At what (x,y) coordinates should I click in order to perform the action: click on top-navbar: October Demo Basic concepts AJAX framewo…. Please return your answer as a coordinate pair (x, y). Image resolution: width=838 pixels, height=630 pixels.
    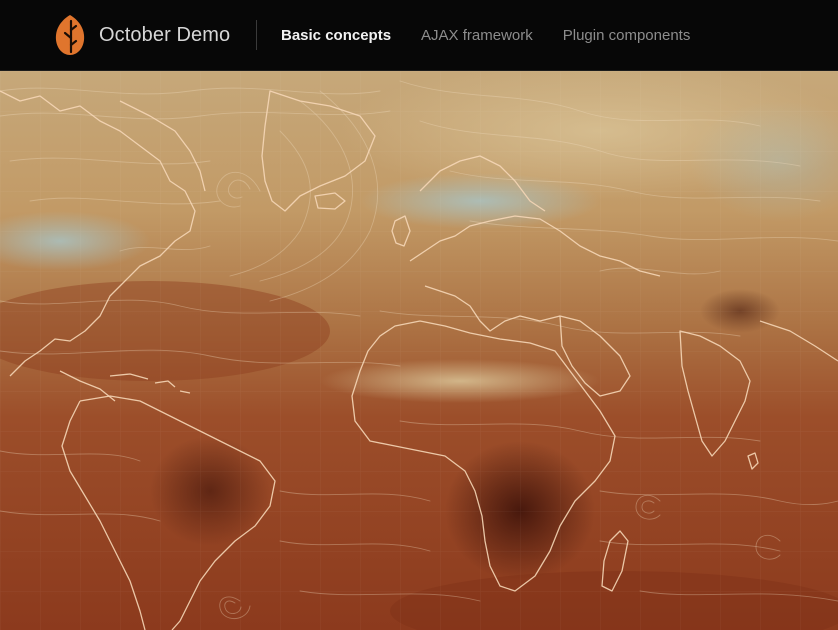
    Looking at the image, I should click on (419, 35).